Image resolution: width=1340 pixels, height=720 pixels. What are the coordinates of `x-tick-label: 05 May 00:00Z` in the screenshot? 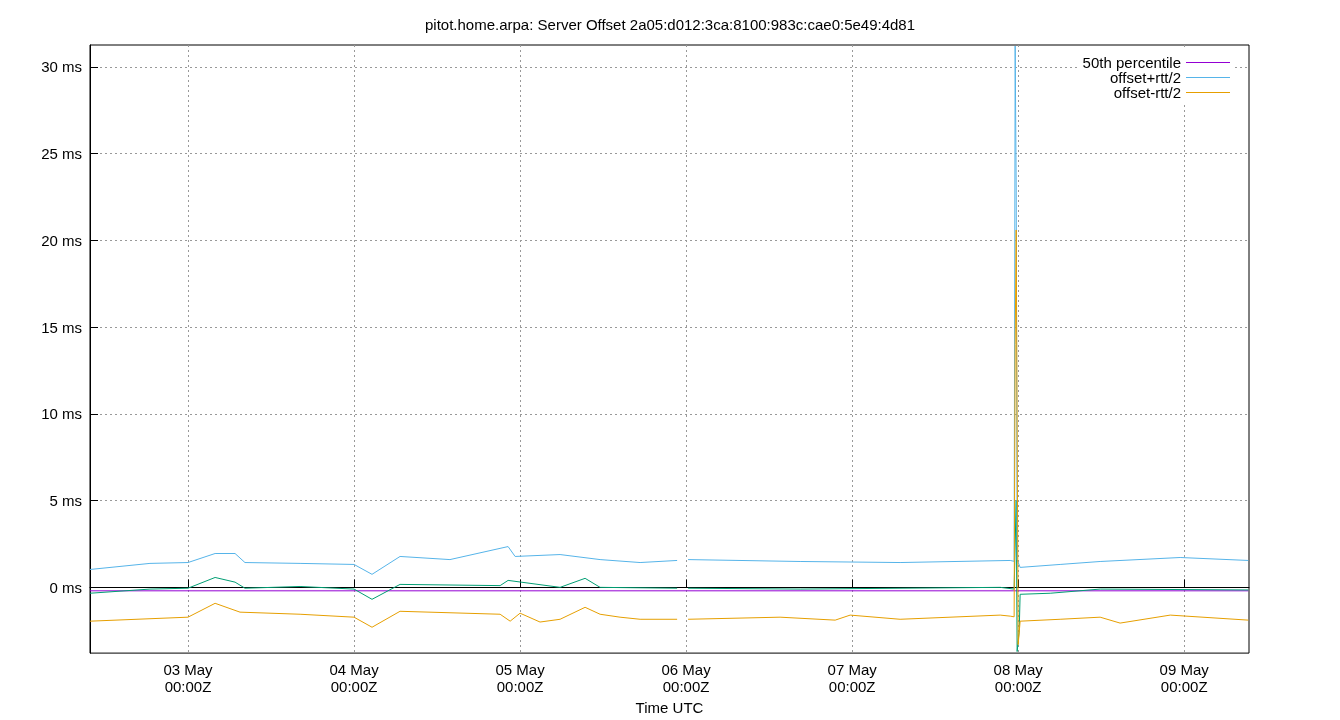 It's located at (520, 678).